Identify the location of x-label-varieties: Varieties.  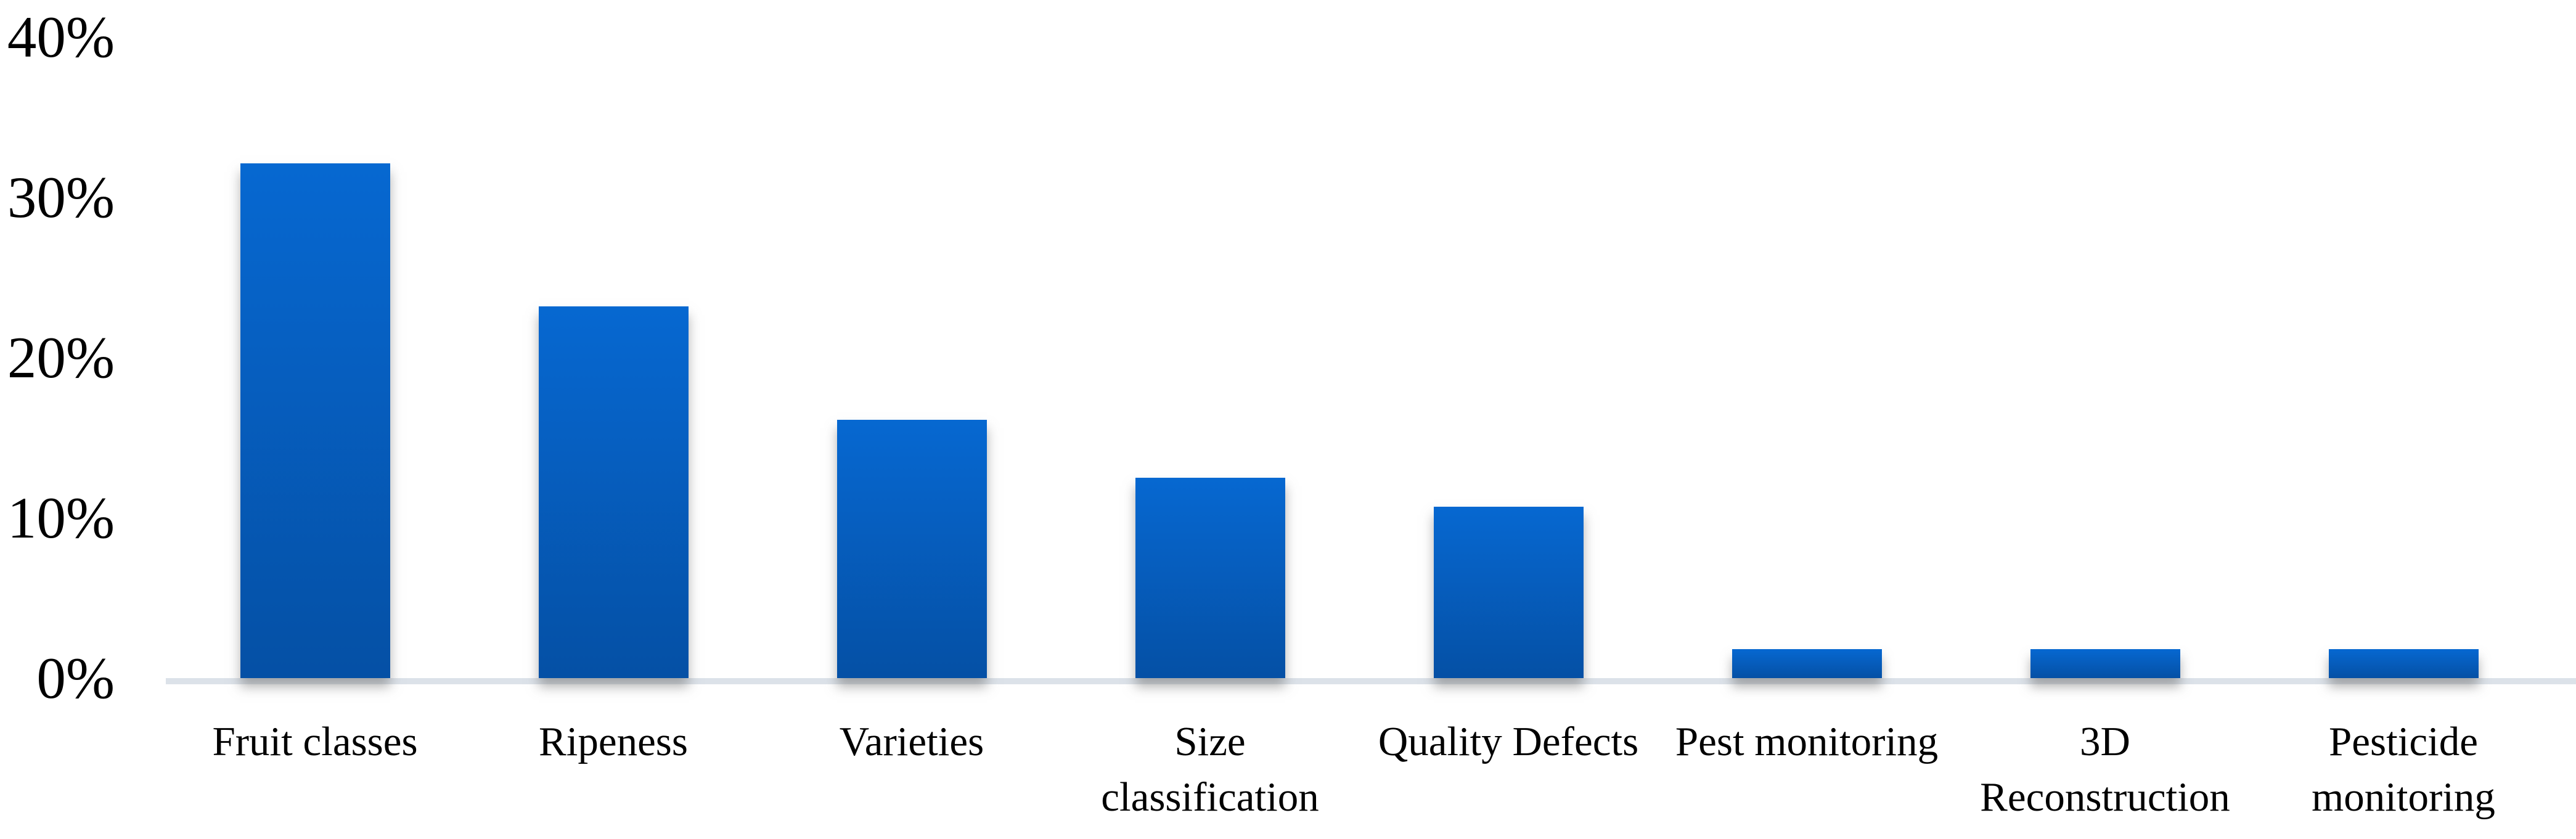
(911, 741).